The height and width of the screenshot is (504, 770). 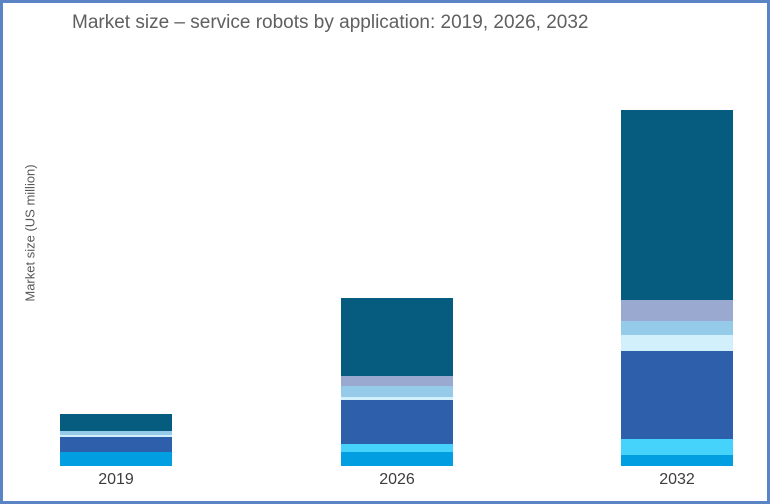 I want to click on bar-2019, so click(x=116, y=440).